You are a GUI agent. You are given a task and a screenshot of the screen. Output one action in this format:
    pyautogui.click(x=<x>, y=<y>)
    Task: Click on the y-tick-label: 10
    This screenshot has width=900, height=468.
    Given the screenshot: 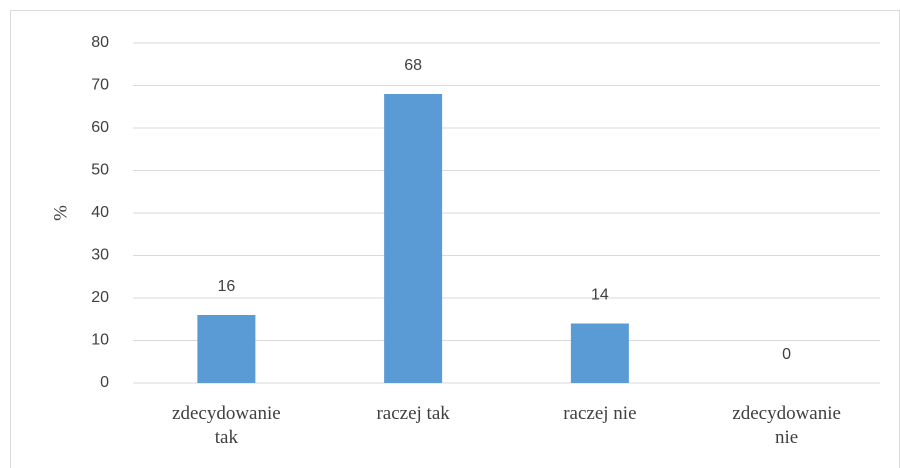 What is the action you would take?
    pyautogui.click(x=100, y=340)
    